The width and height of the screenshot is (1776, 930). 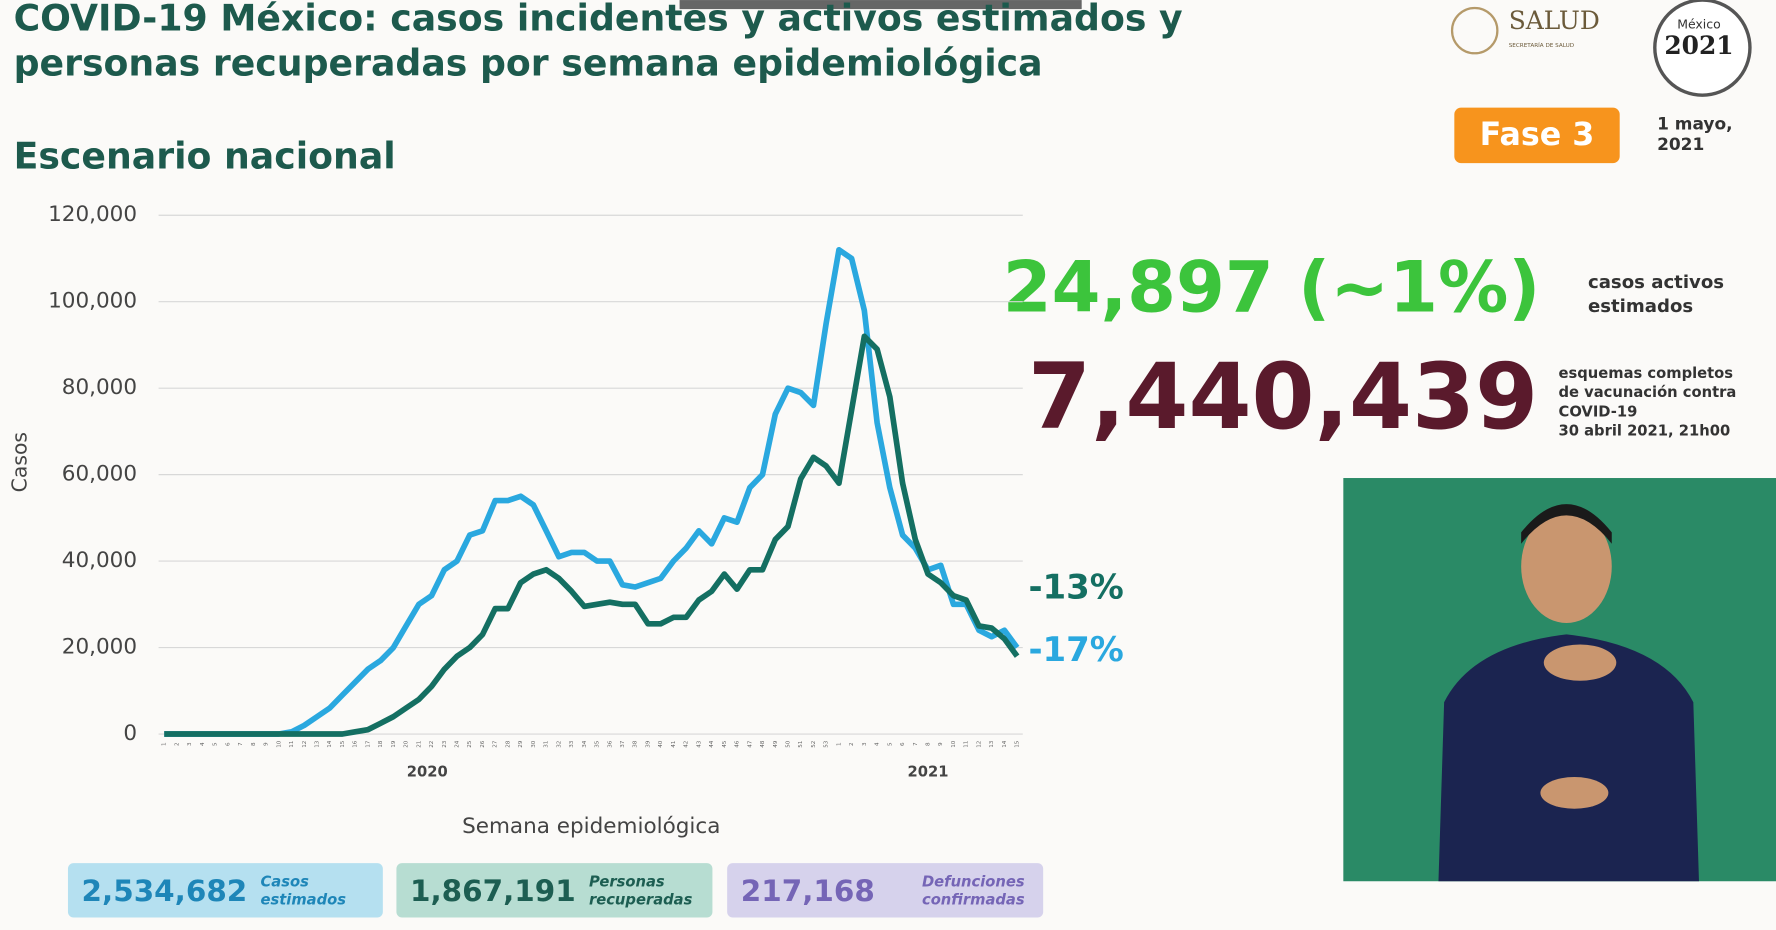 I want to click on top-bar, so click(x=880, y=5).